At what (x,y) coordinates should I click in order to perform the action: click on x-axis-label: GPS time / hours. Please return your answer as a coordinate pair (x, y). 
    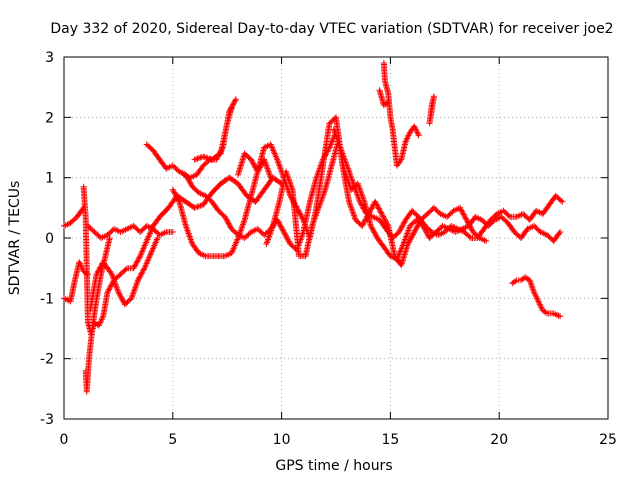
    Looking at the image, I should click on (333, 466).